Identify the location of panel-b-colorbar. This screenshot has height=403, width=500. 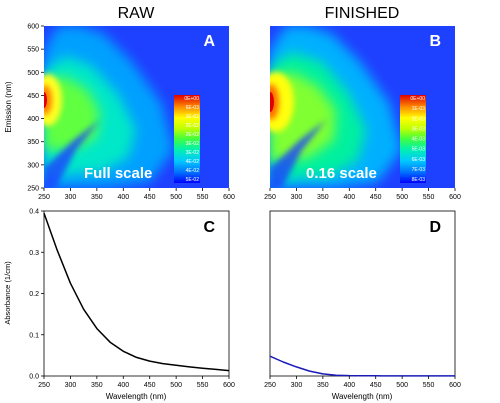
(413, 139).